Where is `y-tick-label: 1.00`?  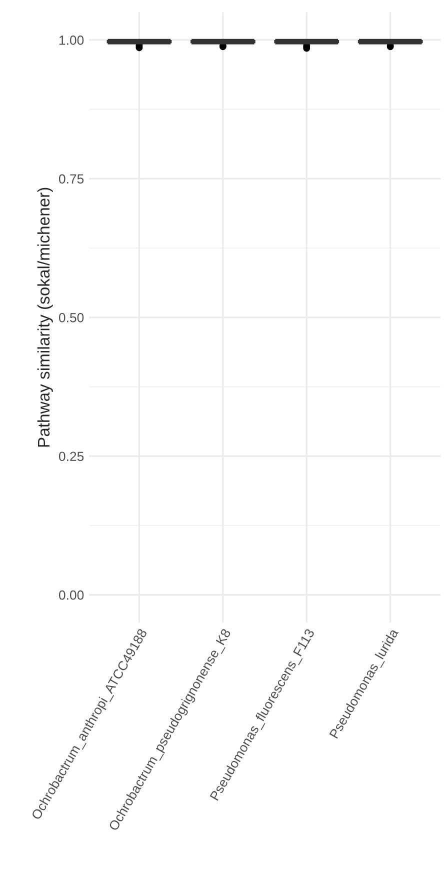 y-tick-label: 1.00 is located at coordinates (71, 40).